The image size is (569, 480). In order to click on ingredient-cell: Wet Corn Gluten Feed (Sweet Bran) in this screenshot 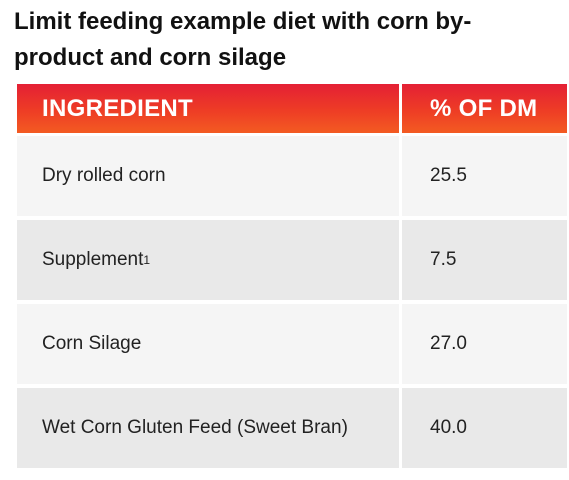, I will do `click(209, 430)`.